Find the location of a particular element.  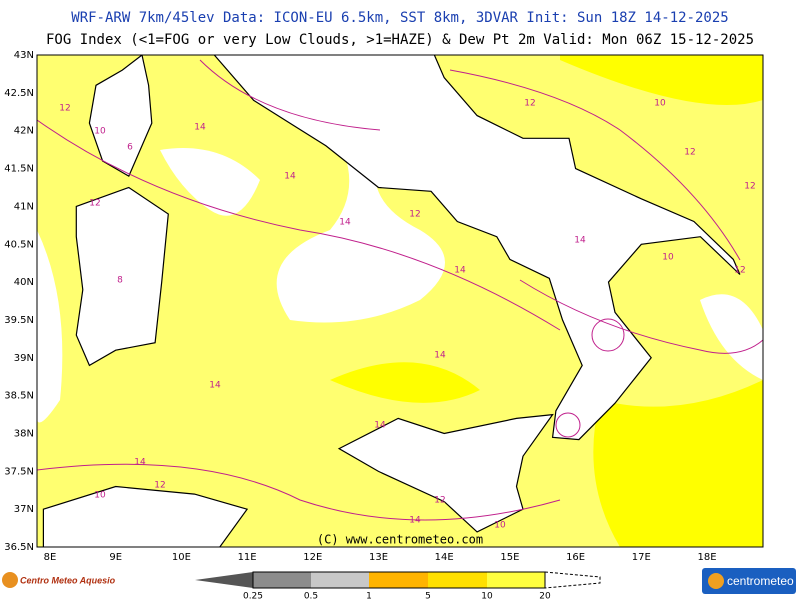

colorbar-label: 0.5 is located at coordinates (311, 596).